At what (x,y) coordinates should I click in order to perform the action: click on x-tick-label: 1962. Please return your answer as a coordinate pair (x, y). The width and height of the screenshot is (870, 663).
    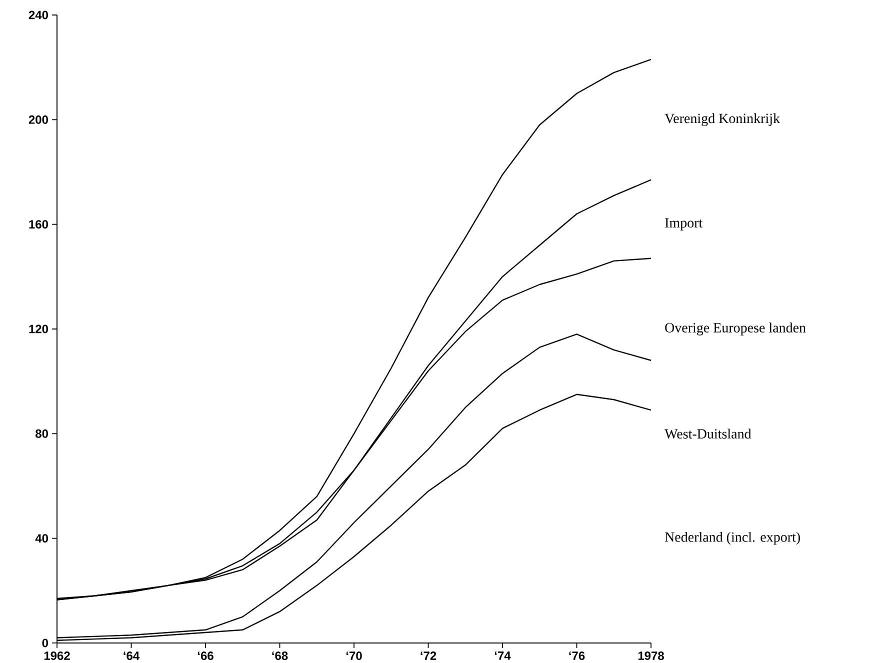
    Looking at the image, I should click on (57, 656).